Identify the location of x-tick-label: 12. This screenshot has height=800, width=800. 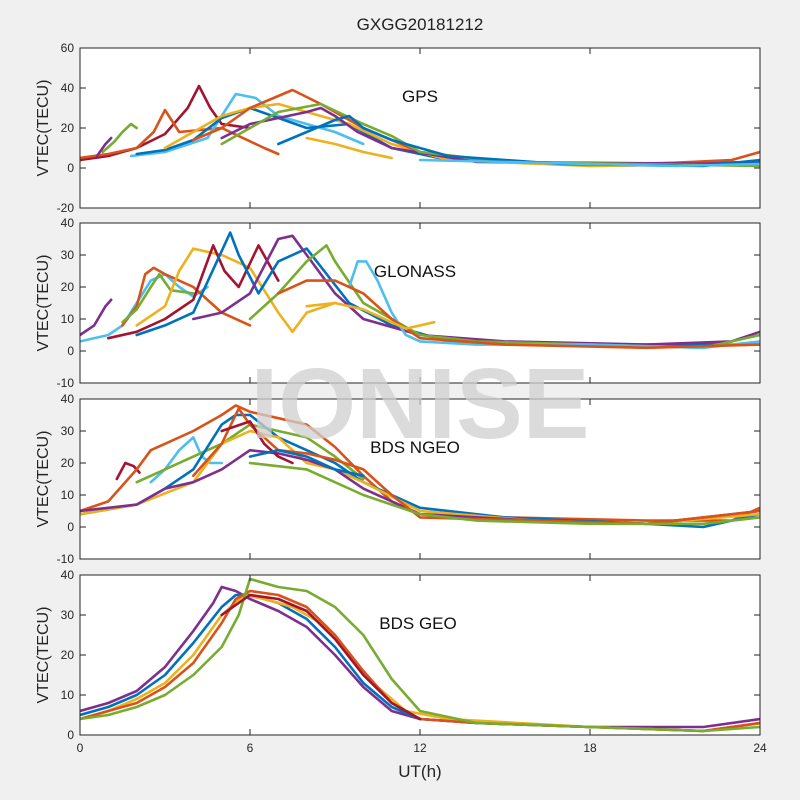
(420, 748).